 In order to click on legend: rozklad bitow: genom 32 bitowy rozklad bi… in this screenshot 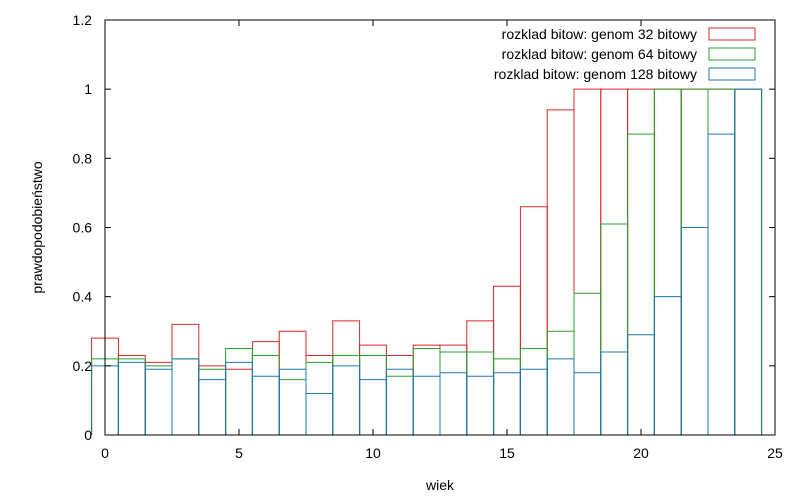, I will do `click(625, 54)`.